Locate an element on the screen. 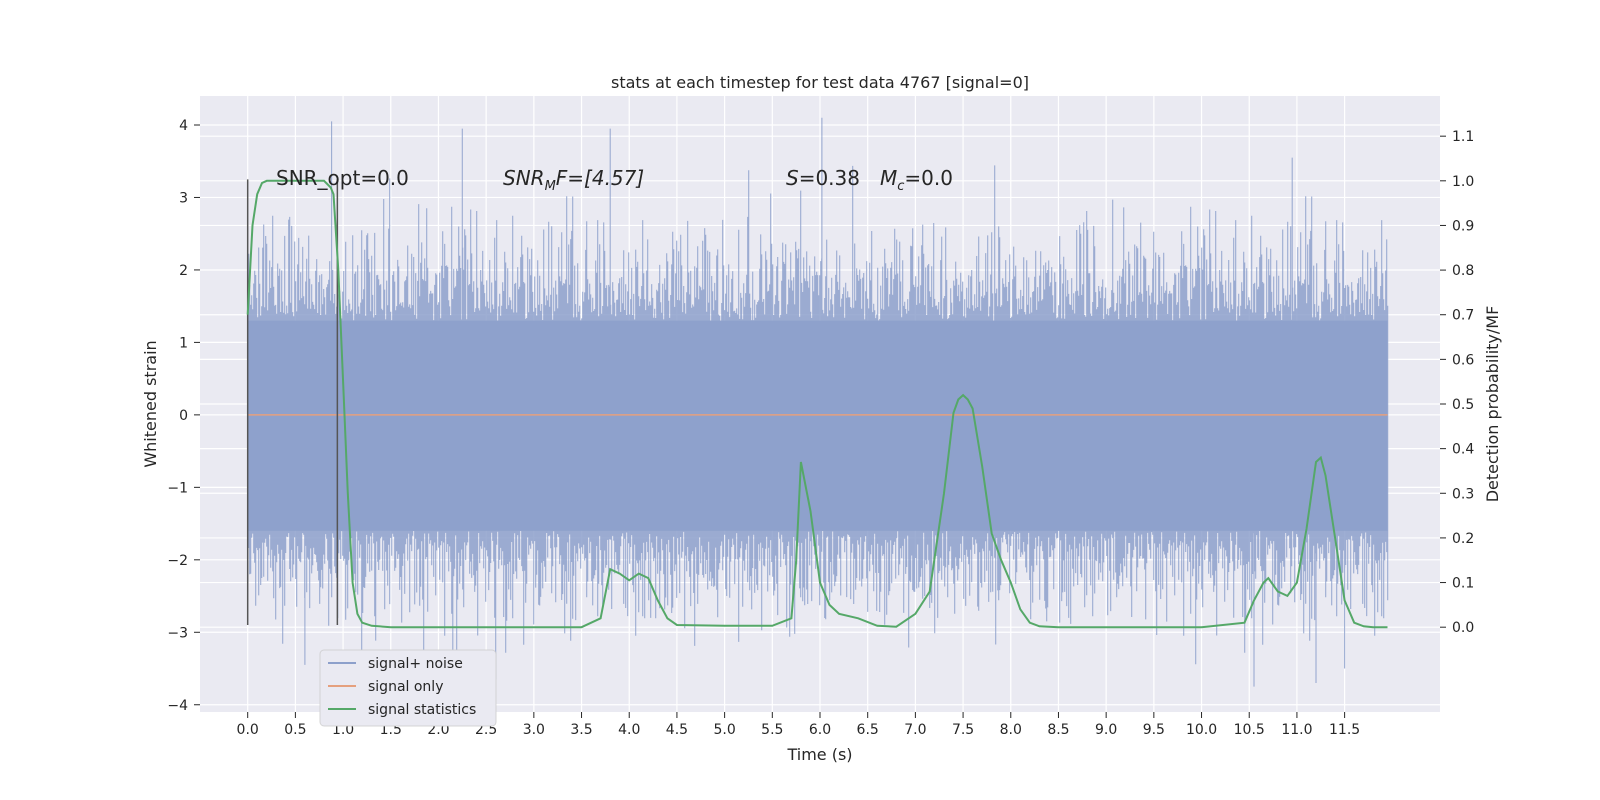 The width and height of the screenshot is (1600, 800). mc-value: =0.0 is located at coordinates (928, 178).